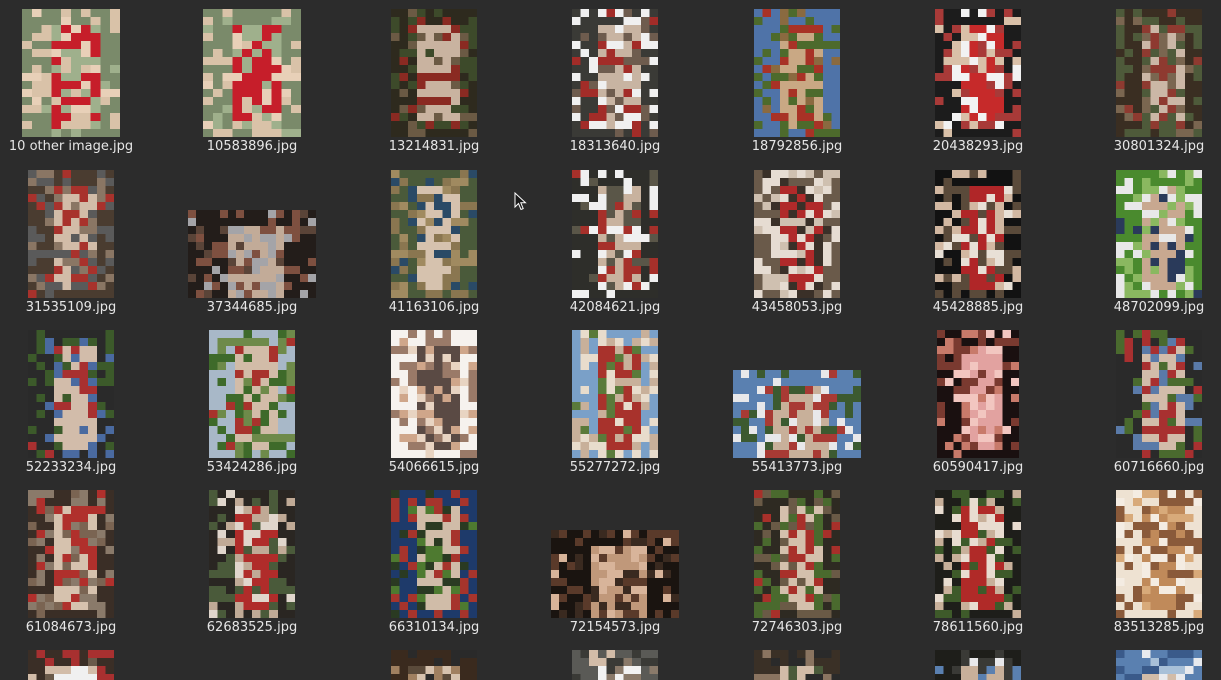 The height and width of the screenshot is (680, 1221). I want to click on file-item: 55413773.jpg, so click(797, 410).